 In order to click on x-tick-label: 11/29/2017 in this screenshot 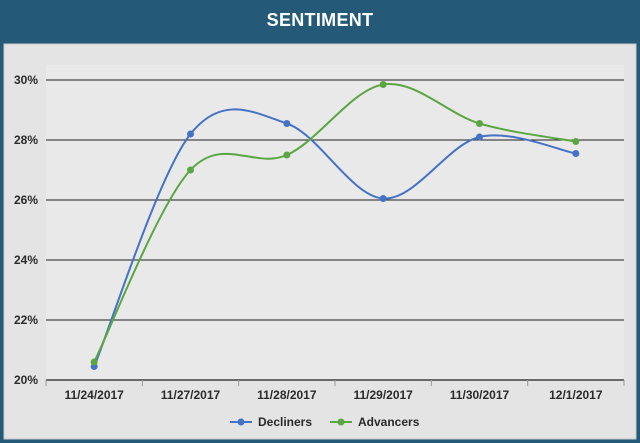, I will do `click(383, 395)`.